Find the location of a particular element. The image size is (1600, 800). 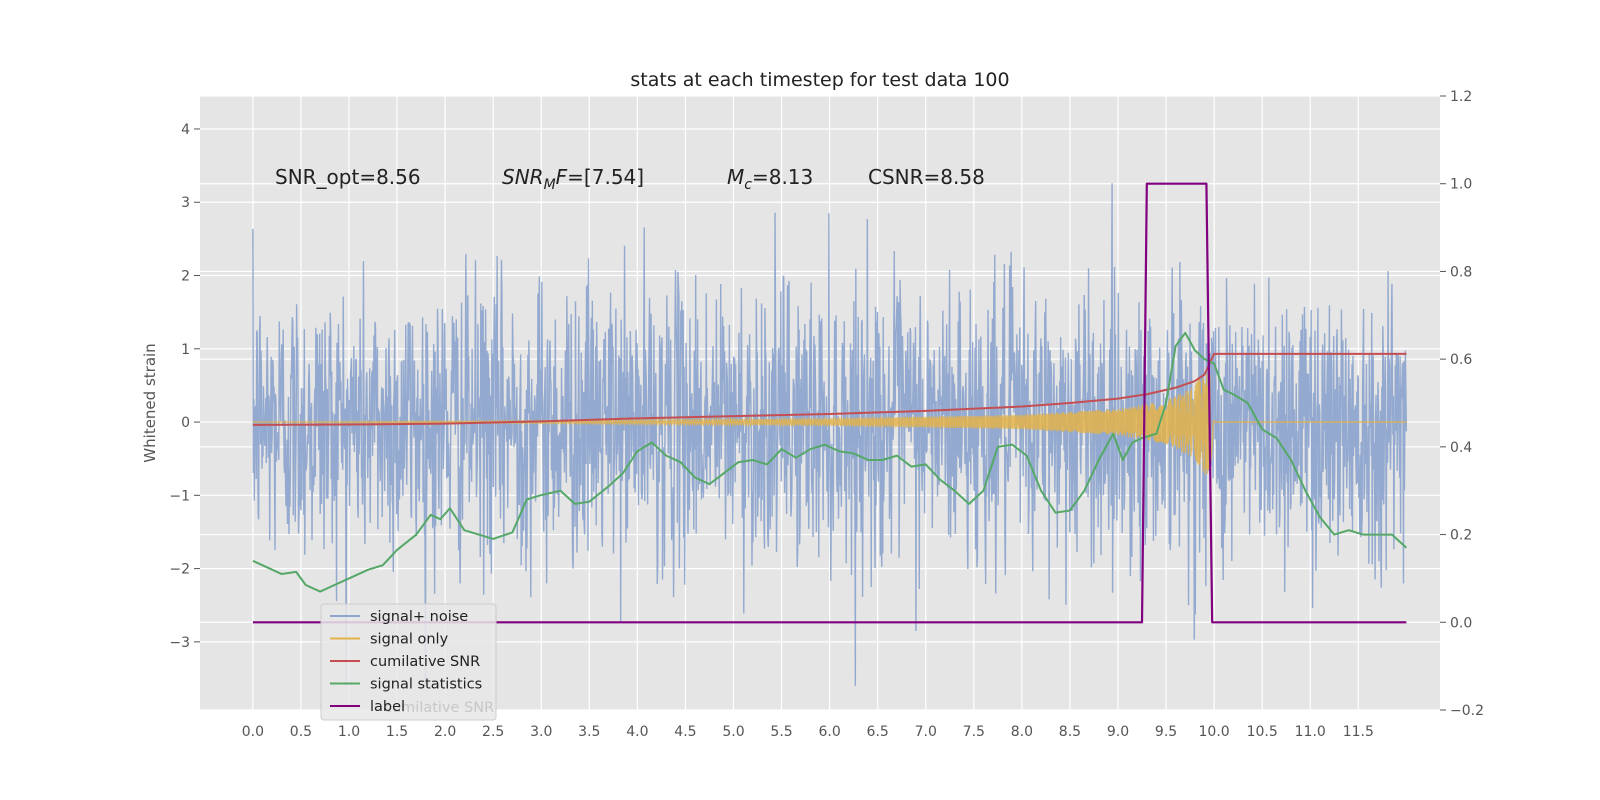

annotation-mc-sub: c is located at coordinates (748, 185).